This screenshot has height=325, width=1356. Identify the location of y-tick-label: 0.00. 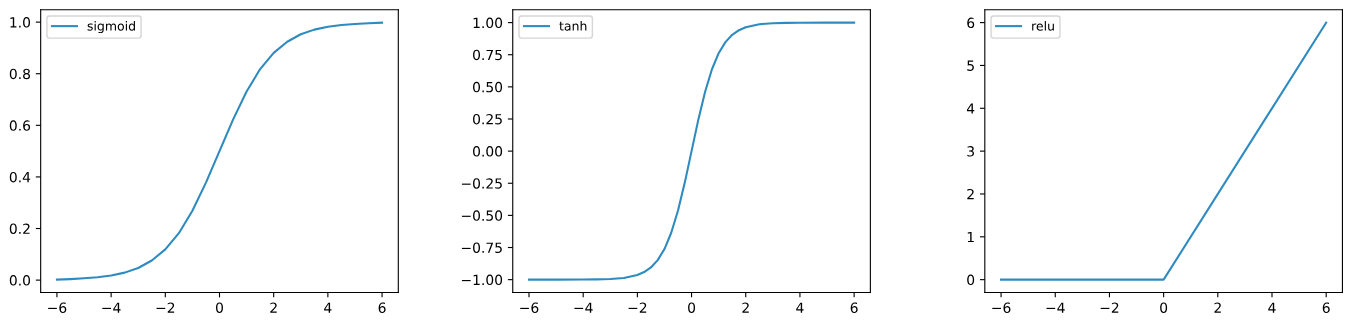
(488, 151).